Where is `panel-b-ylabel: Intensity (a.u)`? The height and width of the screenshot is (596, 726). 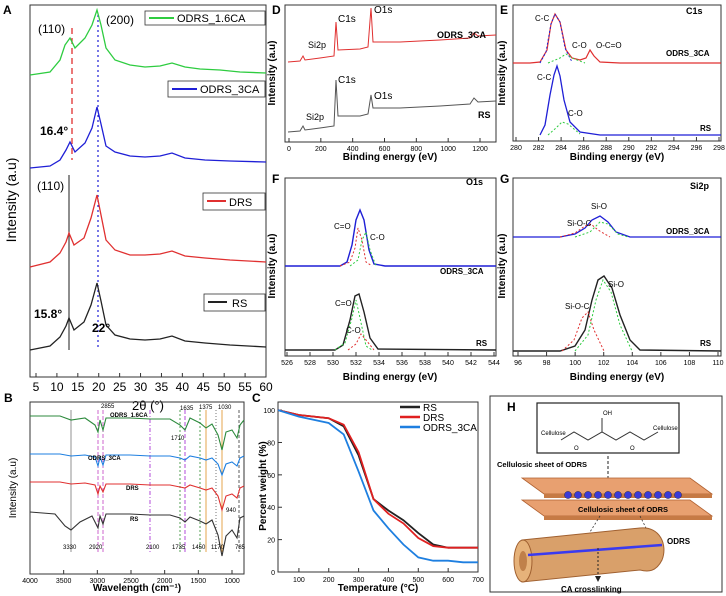
panel-b-ylabel: Intensity (a.u) is located at coordinates (13, 488).